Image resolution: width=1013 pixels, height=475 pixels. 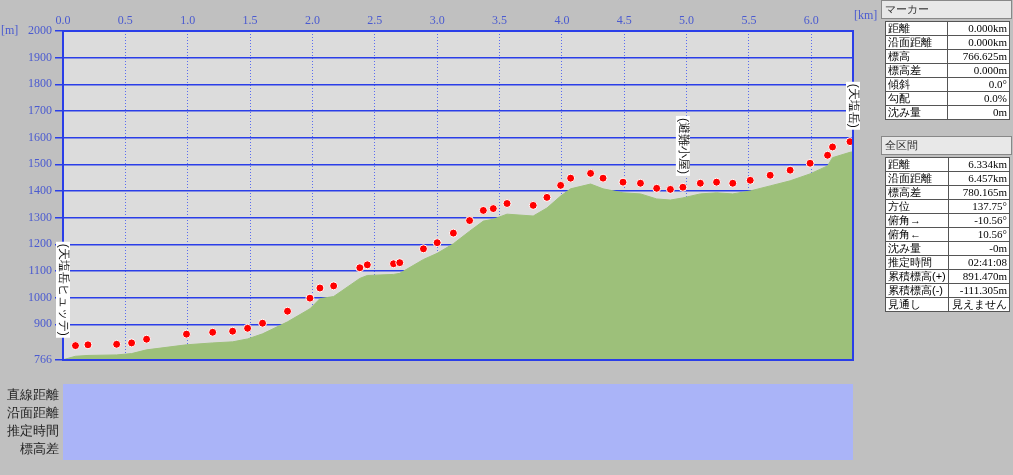 I want to click on text: 0.0°, so click(x=978, y=84).